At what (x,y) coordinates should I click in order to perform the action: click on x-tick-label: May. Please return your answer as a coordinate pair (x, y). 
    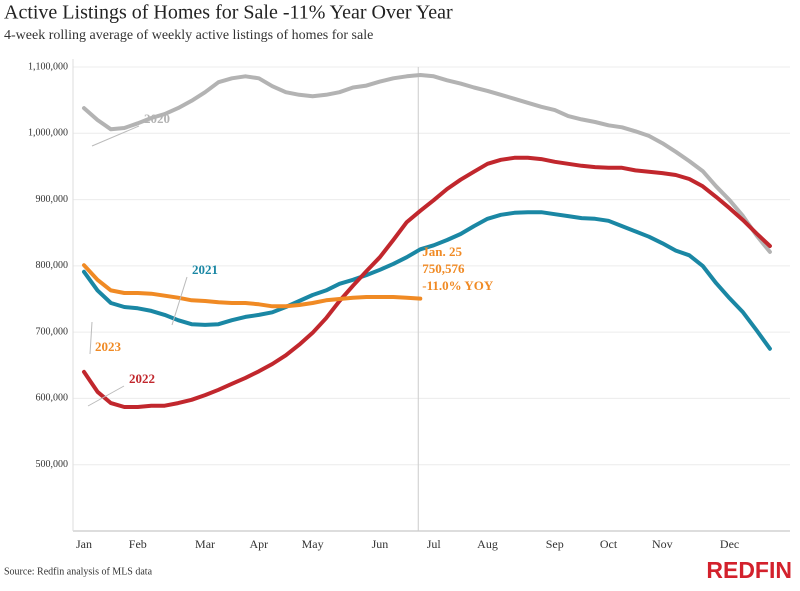
    Looking at the image, I should click on (313, 544).